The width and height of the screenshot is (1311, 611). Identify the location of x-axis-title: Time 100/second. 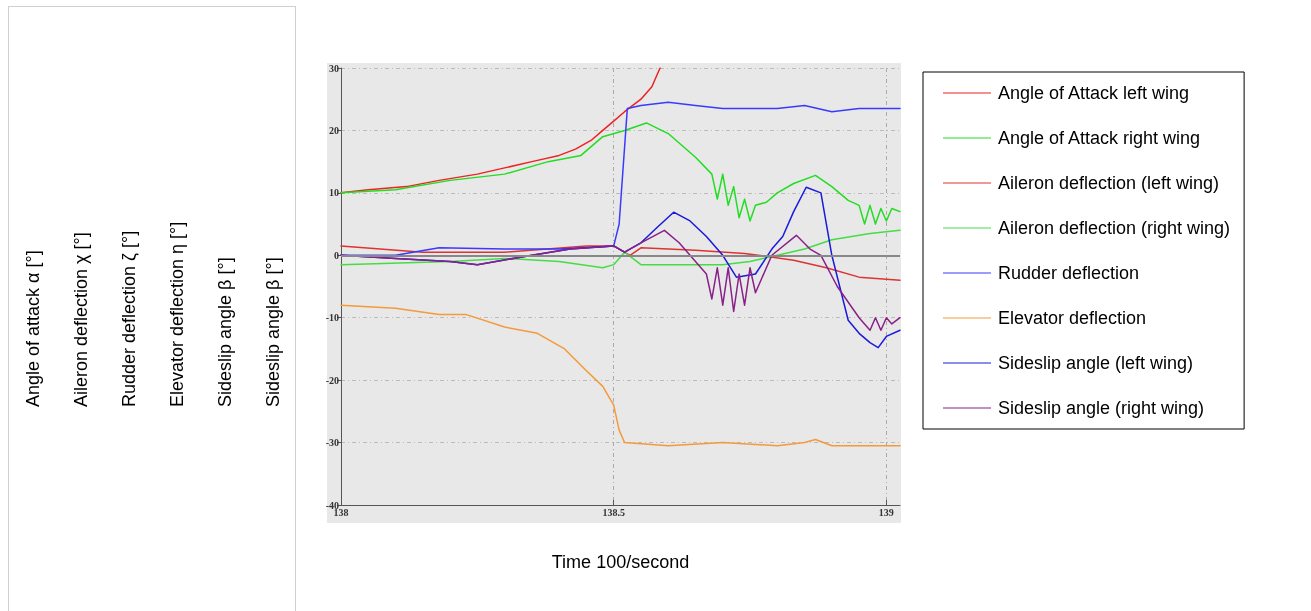
(620, 562).